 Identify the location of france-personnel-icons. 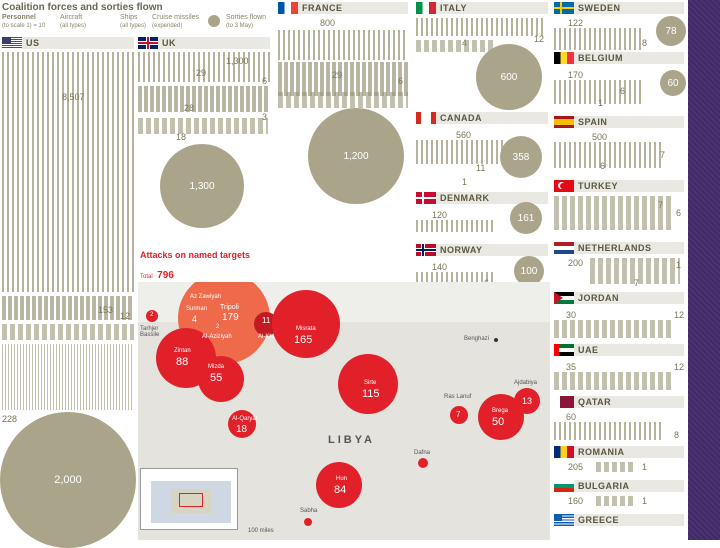
(343, 45).